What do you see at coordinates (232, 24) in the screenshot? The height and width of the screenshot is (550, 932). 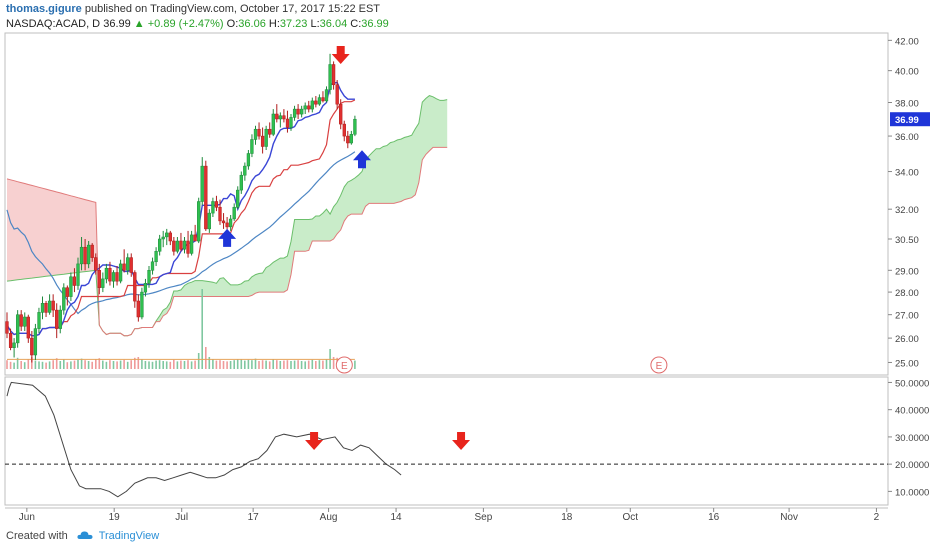 I see `open-label: O:` at bounding box center [232, 24].